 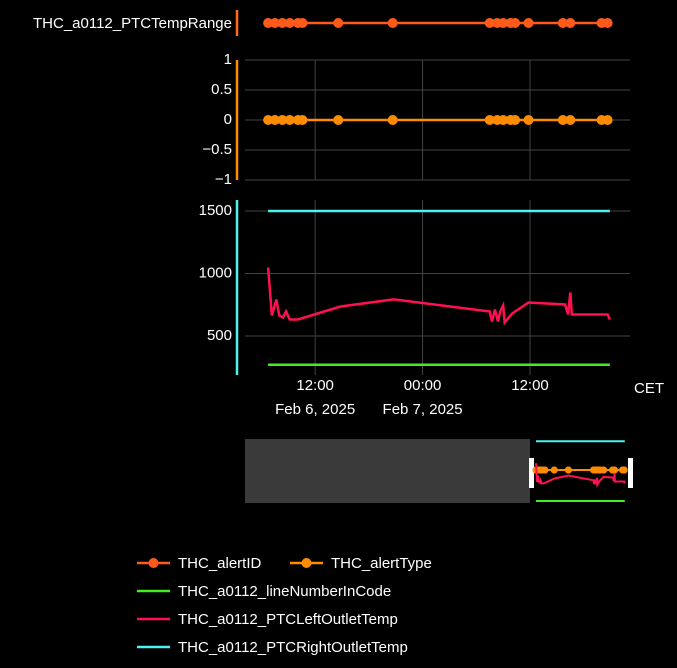 What do you see at coordinates (649, 388) in the screenshot?
I see `x-axis-label: CET` at bounding box center [649, 388].